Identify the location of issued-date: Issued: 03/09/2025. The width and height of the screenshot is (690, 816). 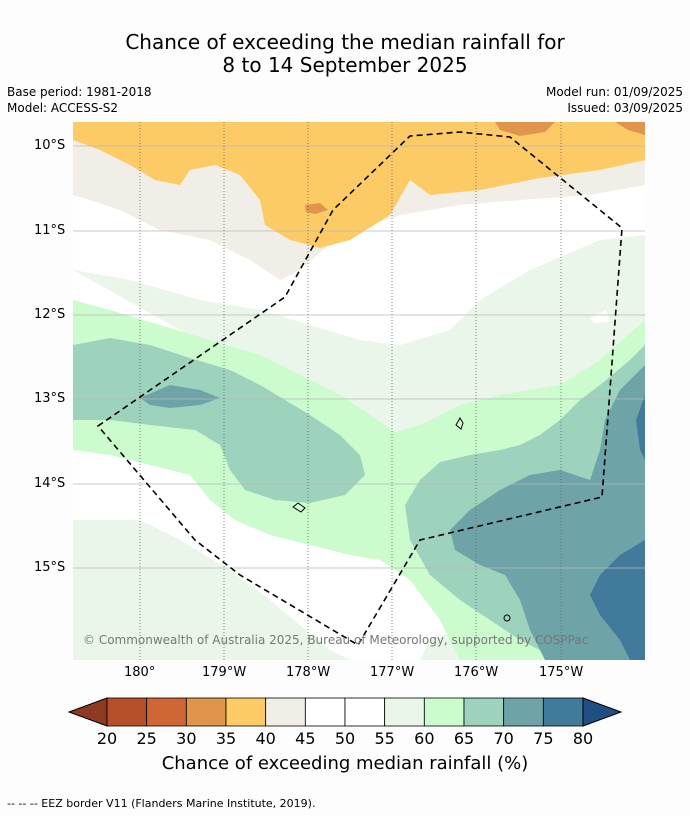
(625, 108).